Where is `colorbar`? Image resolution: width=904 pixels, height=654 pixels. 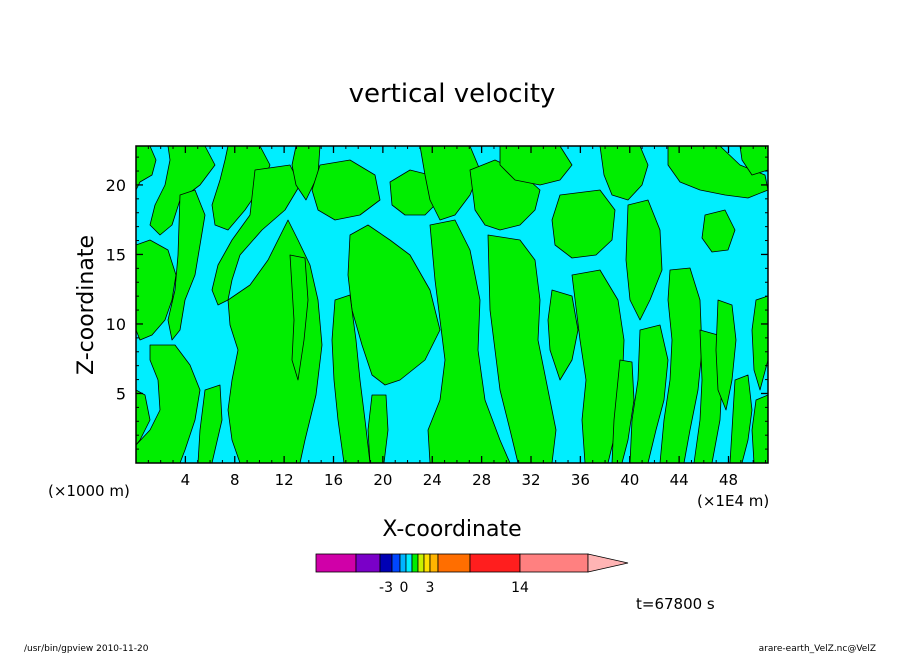 colorbar is located at coordinates (472, 563).